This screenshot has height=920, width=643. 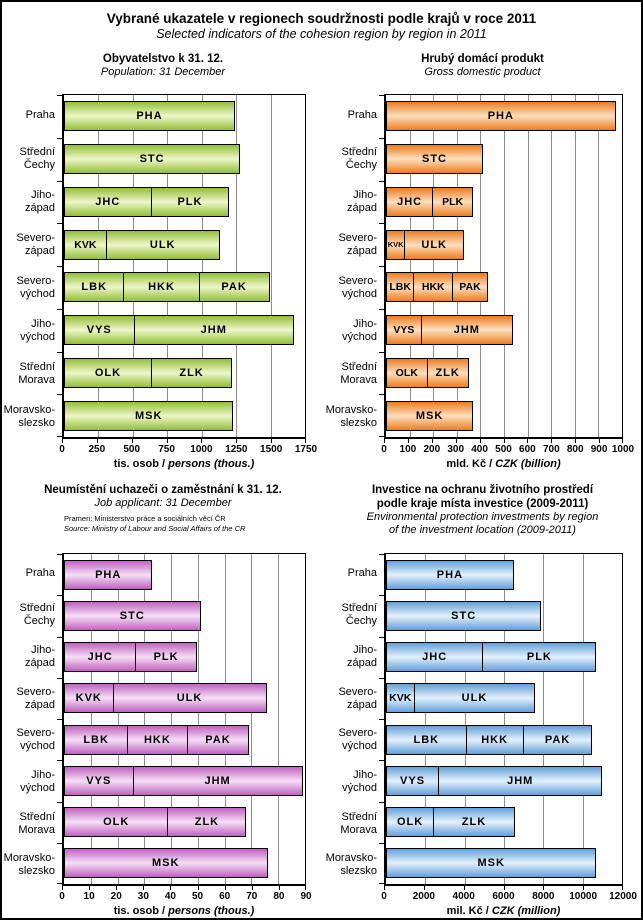 What do you see at coordinates (32, 741) in the screenshot?
I see `category-label: Severo-východ` at bounding box center [32, 741].